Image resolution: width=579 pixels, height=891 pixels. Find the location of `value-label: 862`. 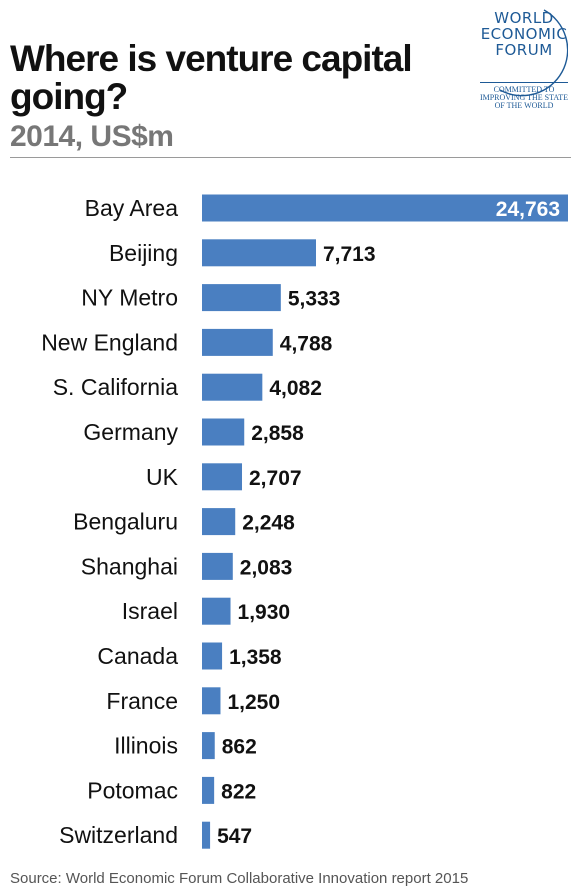

value-label: 862 is located at coordinates (239, 747).